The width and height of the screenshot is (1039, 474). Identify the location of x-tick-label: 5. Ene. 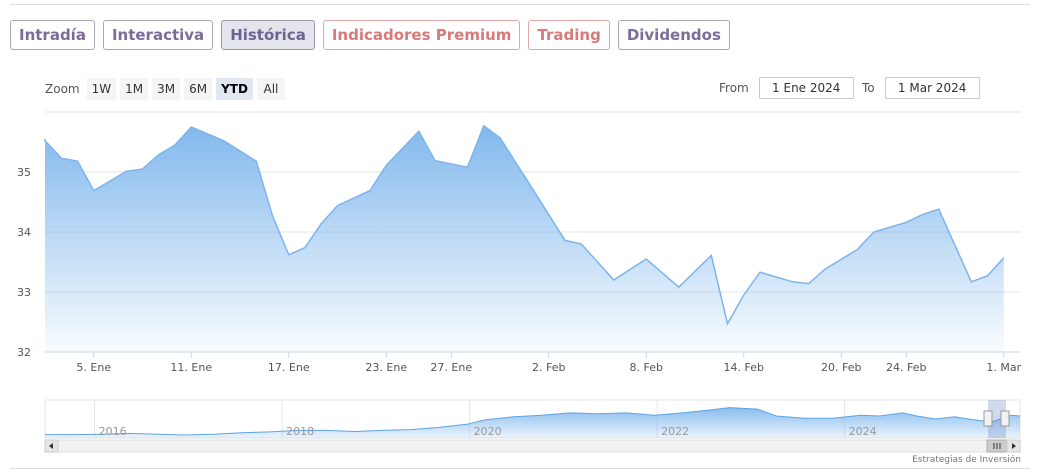
(93, 367).